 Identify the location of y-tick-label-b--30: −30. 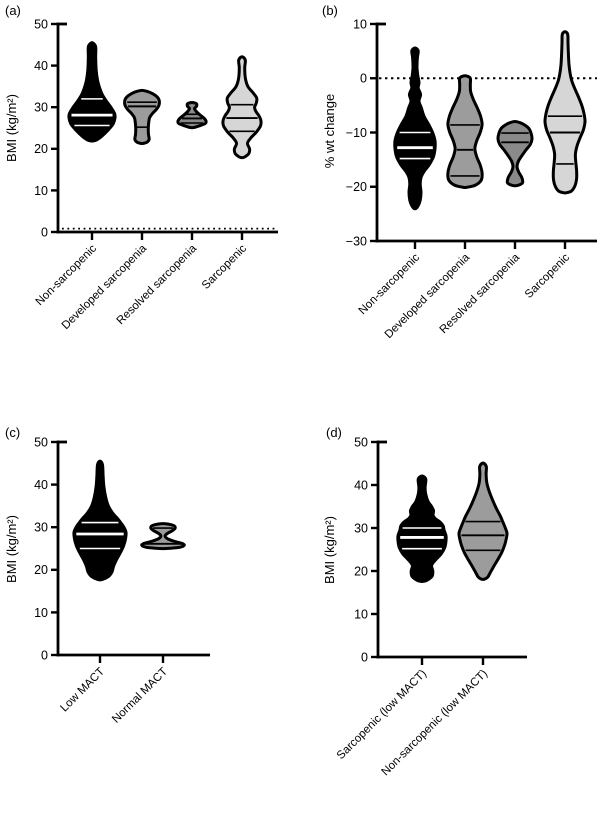
(356, 241).